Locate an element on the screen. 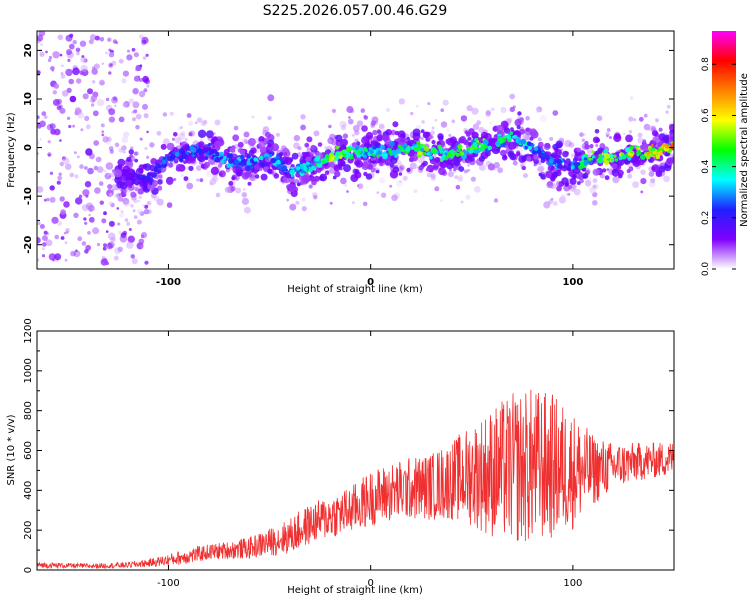  spectrogram-ytick-label: -20 is located at coordinates (28, 245).